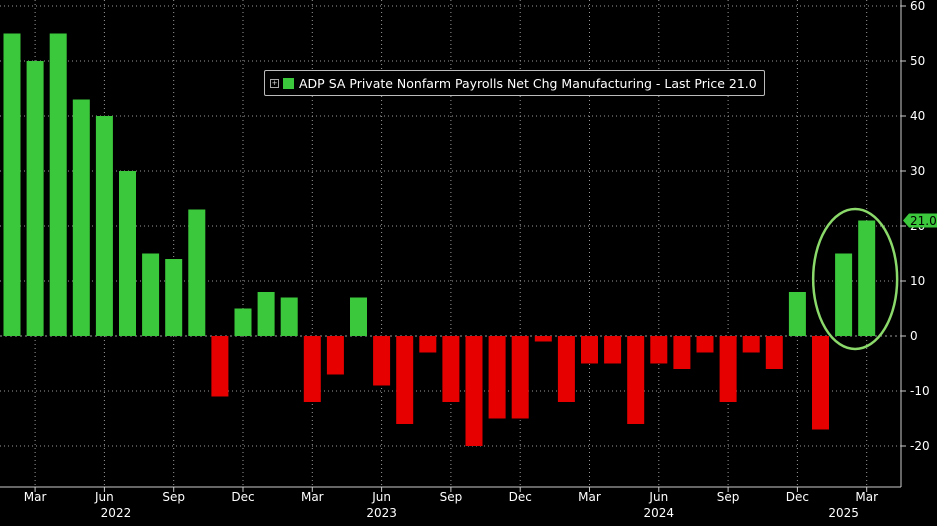 This screenshot has width=937, height=526. Describe the element at coordinates (920, 391) in the screenshot. I see `y-tick-label: -10` at that location.